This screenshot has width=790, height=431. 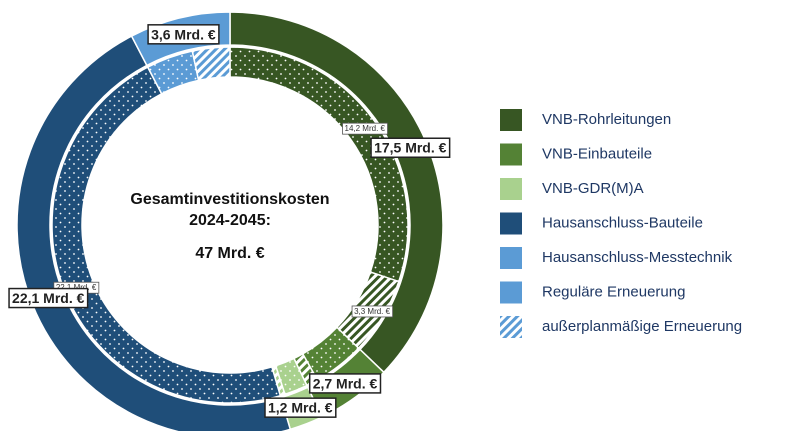 What do you see at coordinates (593, 188) in the screenshot?
I see `legend-label: VNB-GDR(M)A` at bounding box center [593, 188].